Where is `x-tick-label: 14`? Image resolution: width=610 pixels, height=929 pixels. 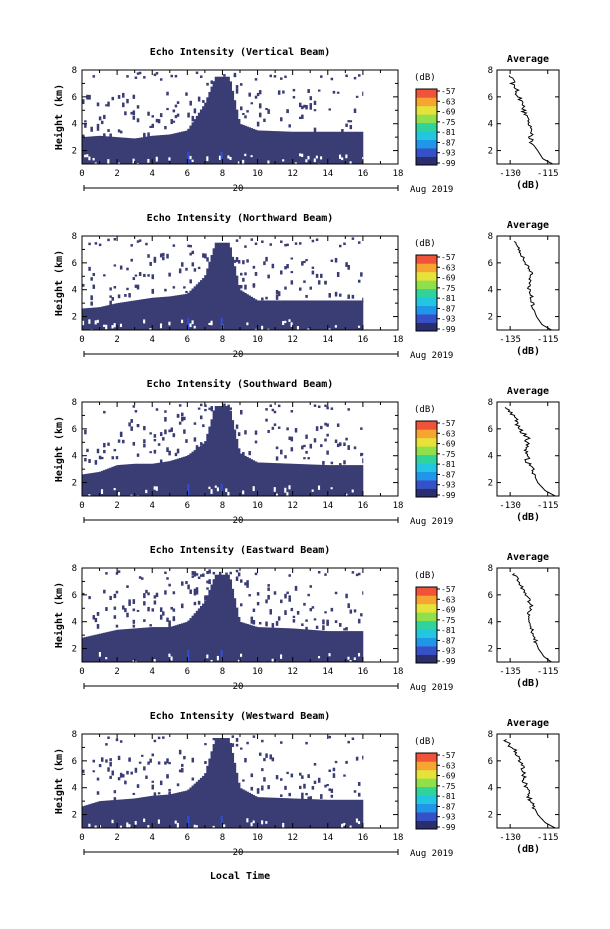 x-tick-label: 14 is located at coordinates (327, 506).